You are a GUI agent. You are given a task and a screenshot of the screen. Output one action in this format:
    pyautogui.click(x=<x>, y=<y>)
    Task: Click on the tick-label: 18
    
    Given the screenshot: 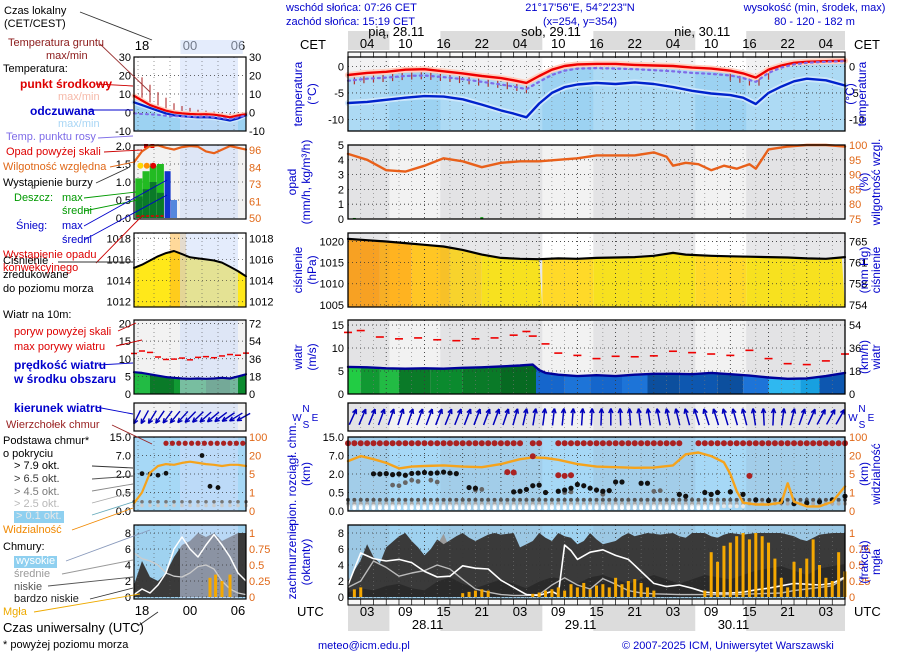 What is the action you would take?
    pyautogui.click(x=255, y=377)
    